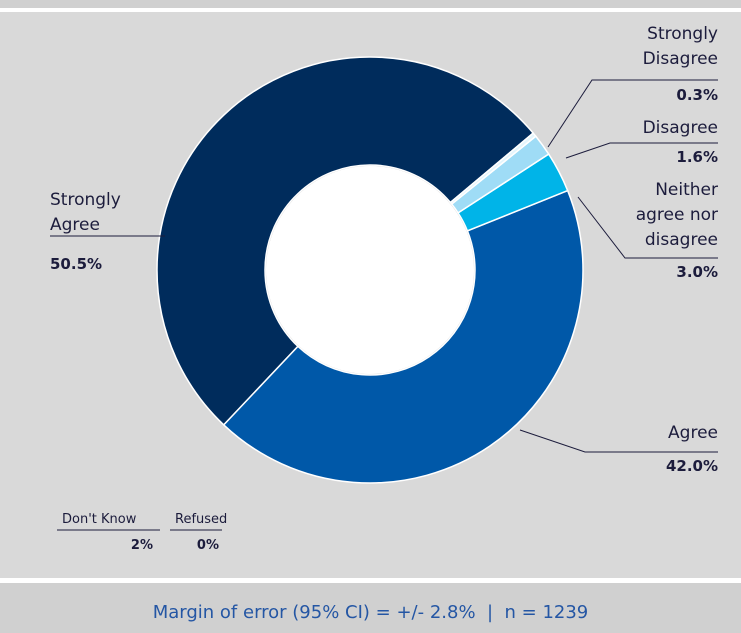 This screenshot has height=633, width=741. Describe the element at coordinates (76, 264) in the screenshot. I see `value-label: 50.5%` at that location.